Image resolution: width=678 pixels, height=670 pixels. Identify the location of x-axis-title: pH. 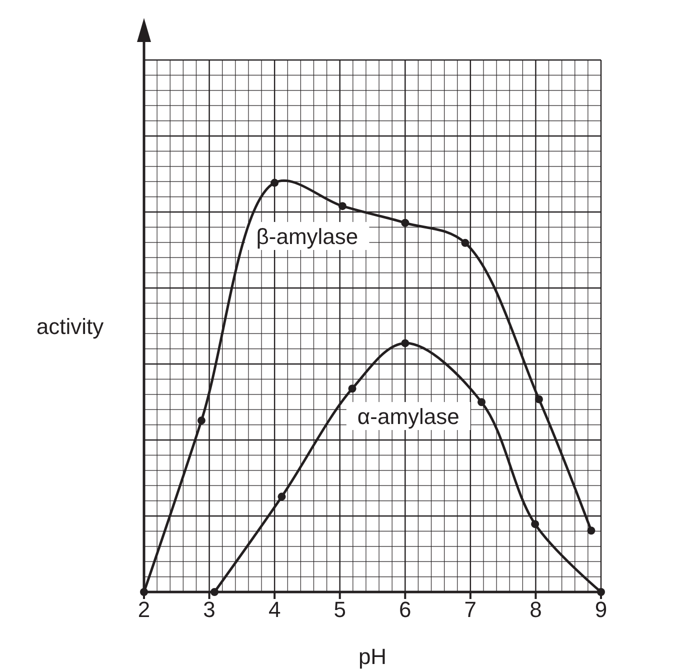
(372, 656).